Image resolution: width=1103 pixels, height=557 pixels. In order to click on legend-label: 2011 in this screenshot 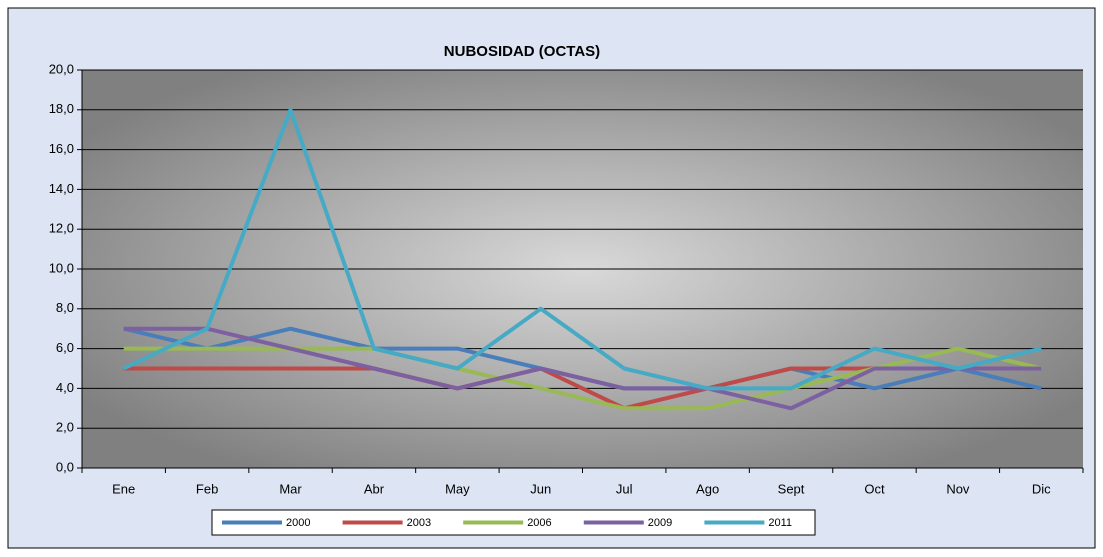, I will do `click(780, 523)`.